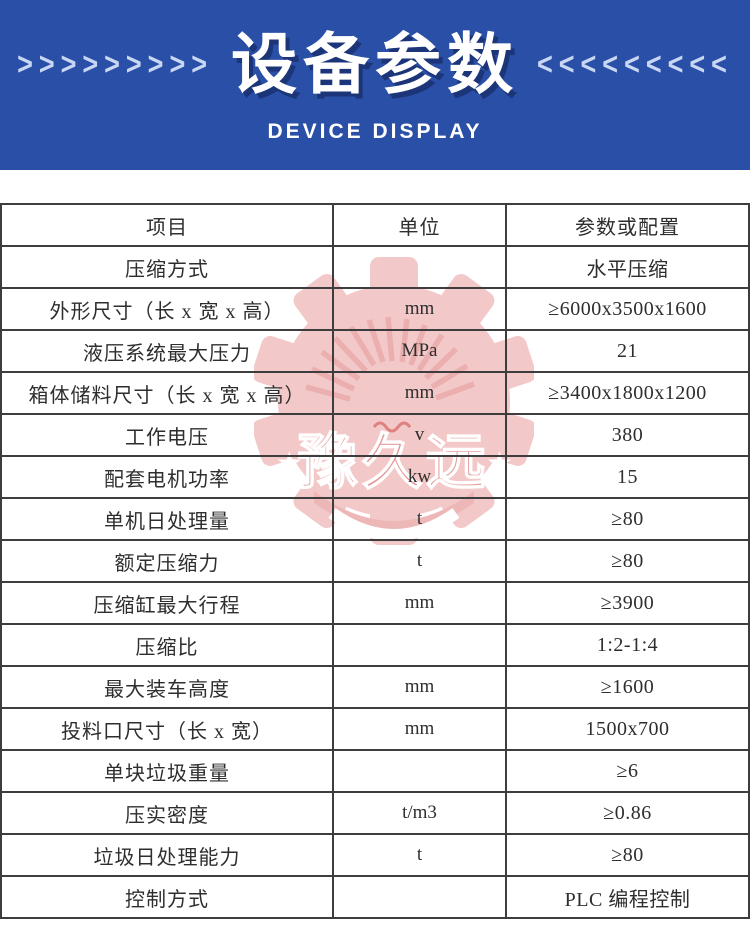  What do you see at coordinates (167, 225) in the screenshot?
I see `column-header: 项目` at bounding box center [167, 225].